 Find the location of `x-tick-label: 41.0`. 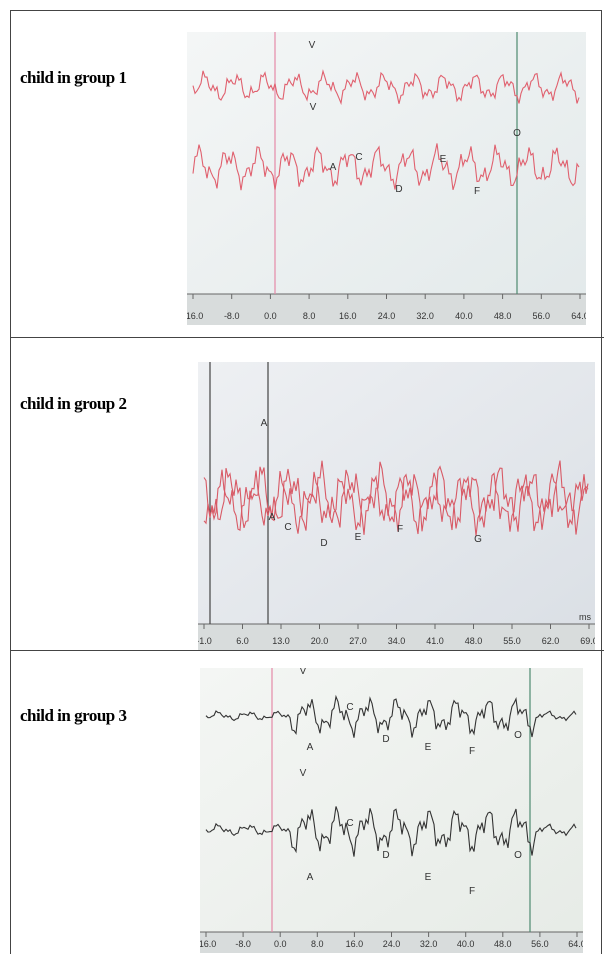

x-tick-label: 41.0 is located at coordinates (435, 641).